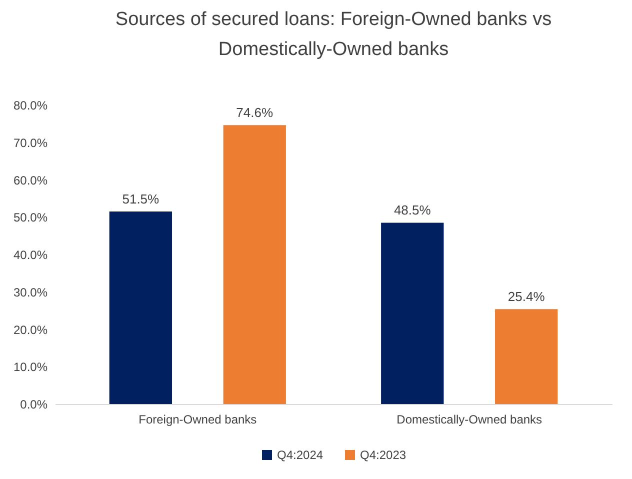 This screenshot has width=632, height=479. What do you see at coordinates (30, 217) in the screenshot?
I see `y-tick-label: 50.0%` at bounding box center [30, 217].